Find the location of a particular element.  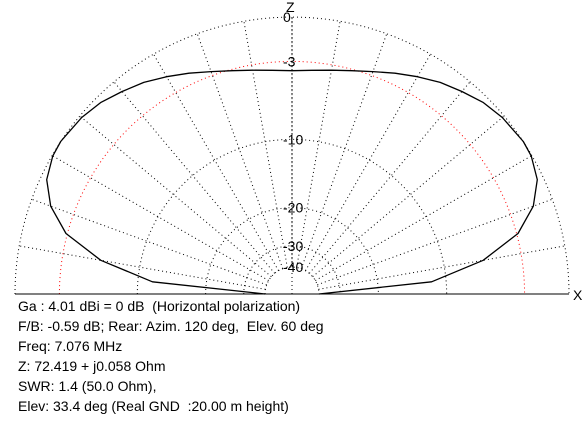

ring-label: -30 is located at coordinates (293, 246).